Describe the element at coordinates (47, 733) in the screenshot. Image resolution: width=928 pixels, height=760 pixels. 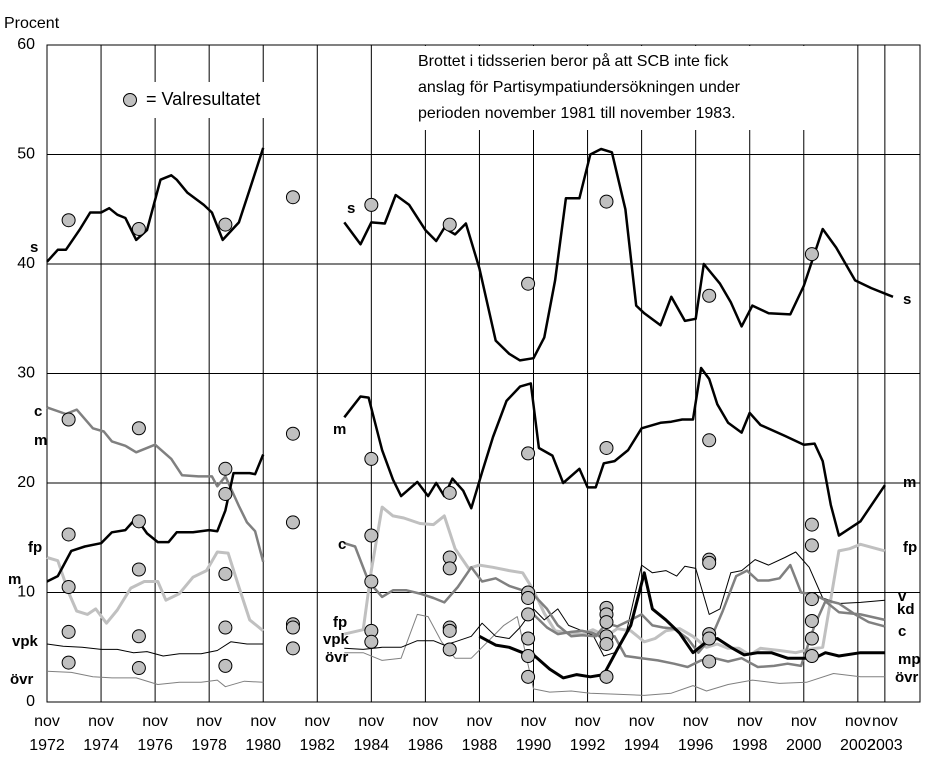
I see `x-tick-label: nov 1972` at that location.